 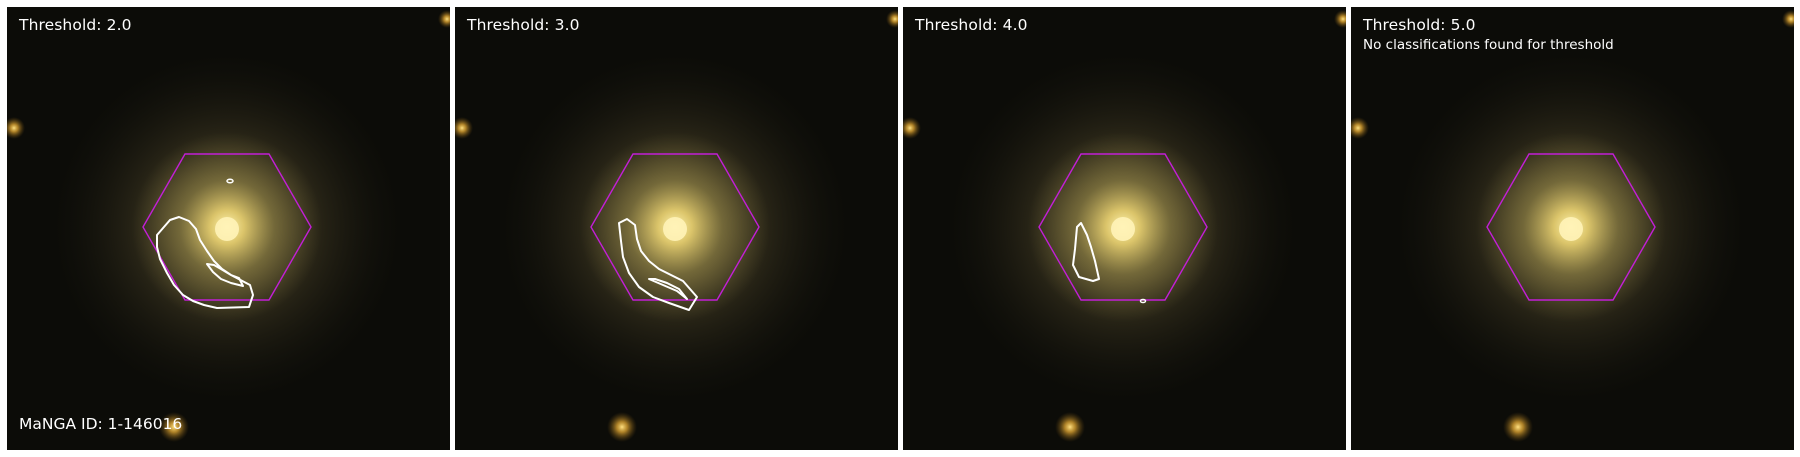 What do you see at coordinates (1419, 25) in the screenshot?
I see `threshold-label: Threshold: 5.0` at bounding box center [1419, 25].